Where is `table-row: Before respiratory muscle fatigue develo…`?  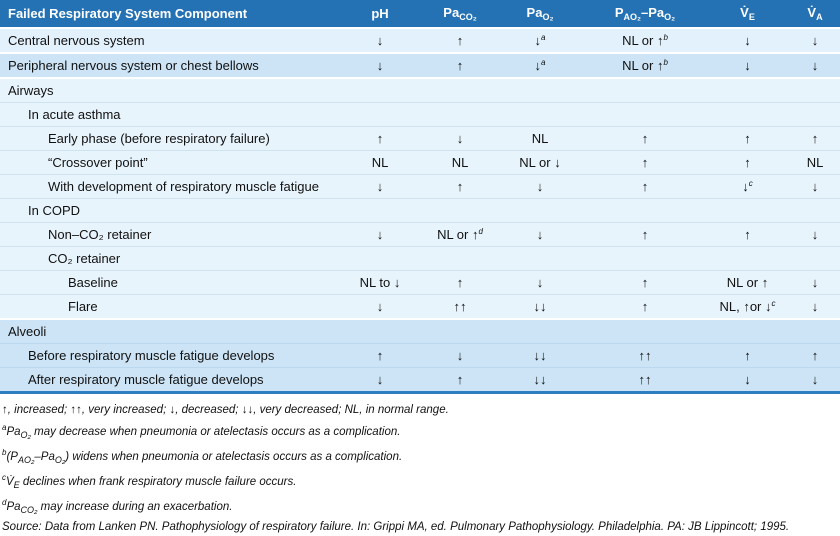 table-row: Before respiratory muscle fatigue develo… is located at coordinates (420, 355).